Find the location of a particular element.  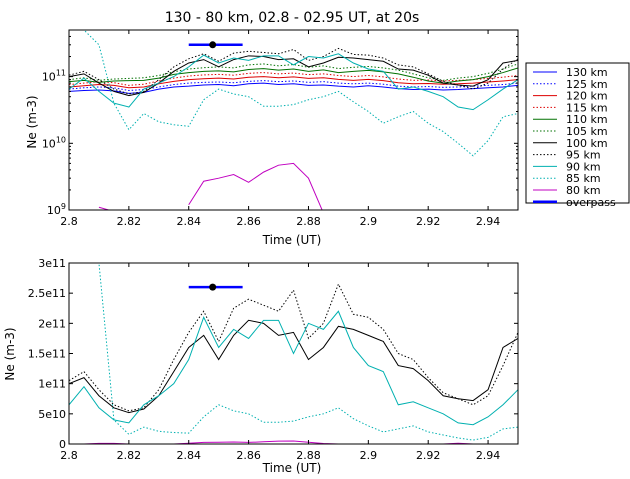

top-overpass-marker is located at coordinates (213, 45).